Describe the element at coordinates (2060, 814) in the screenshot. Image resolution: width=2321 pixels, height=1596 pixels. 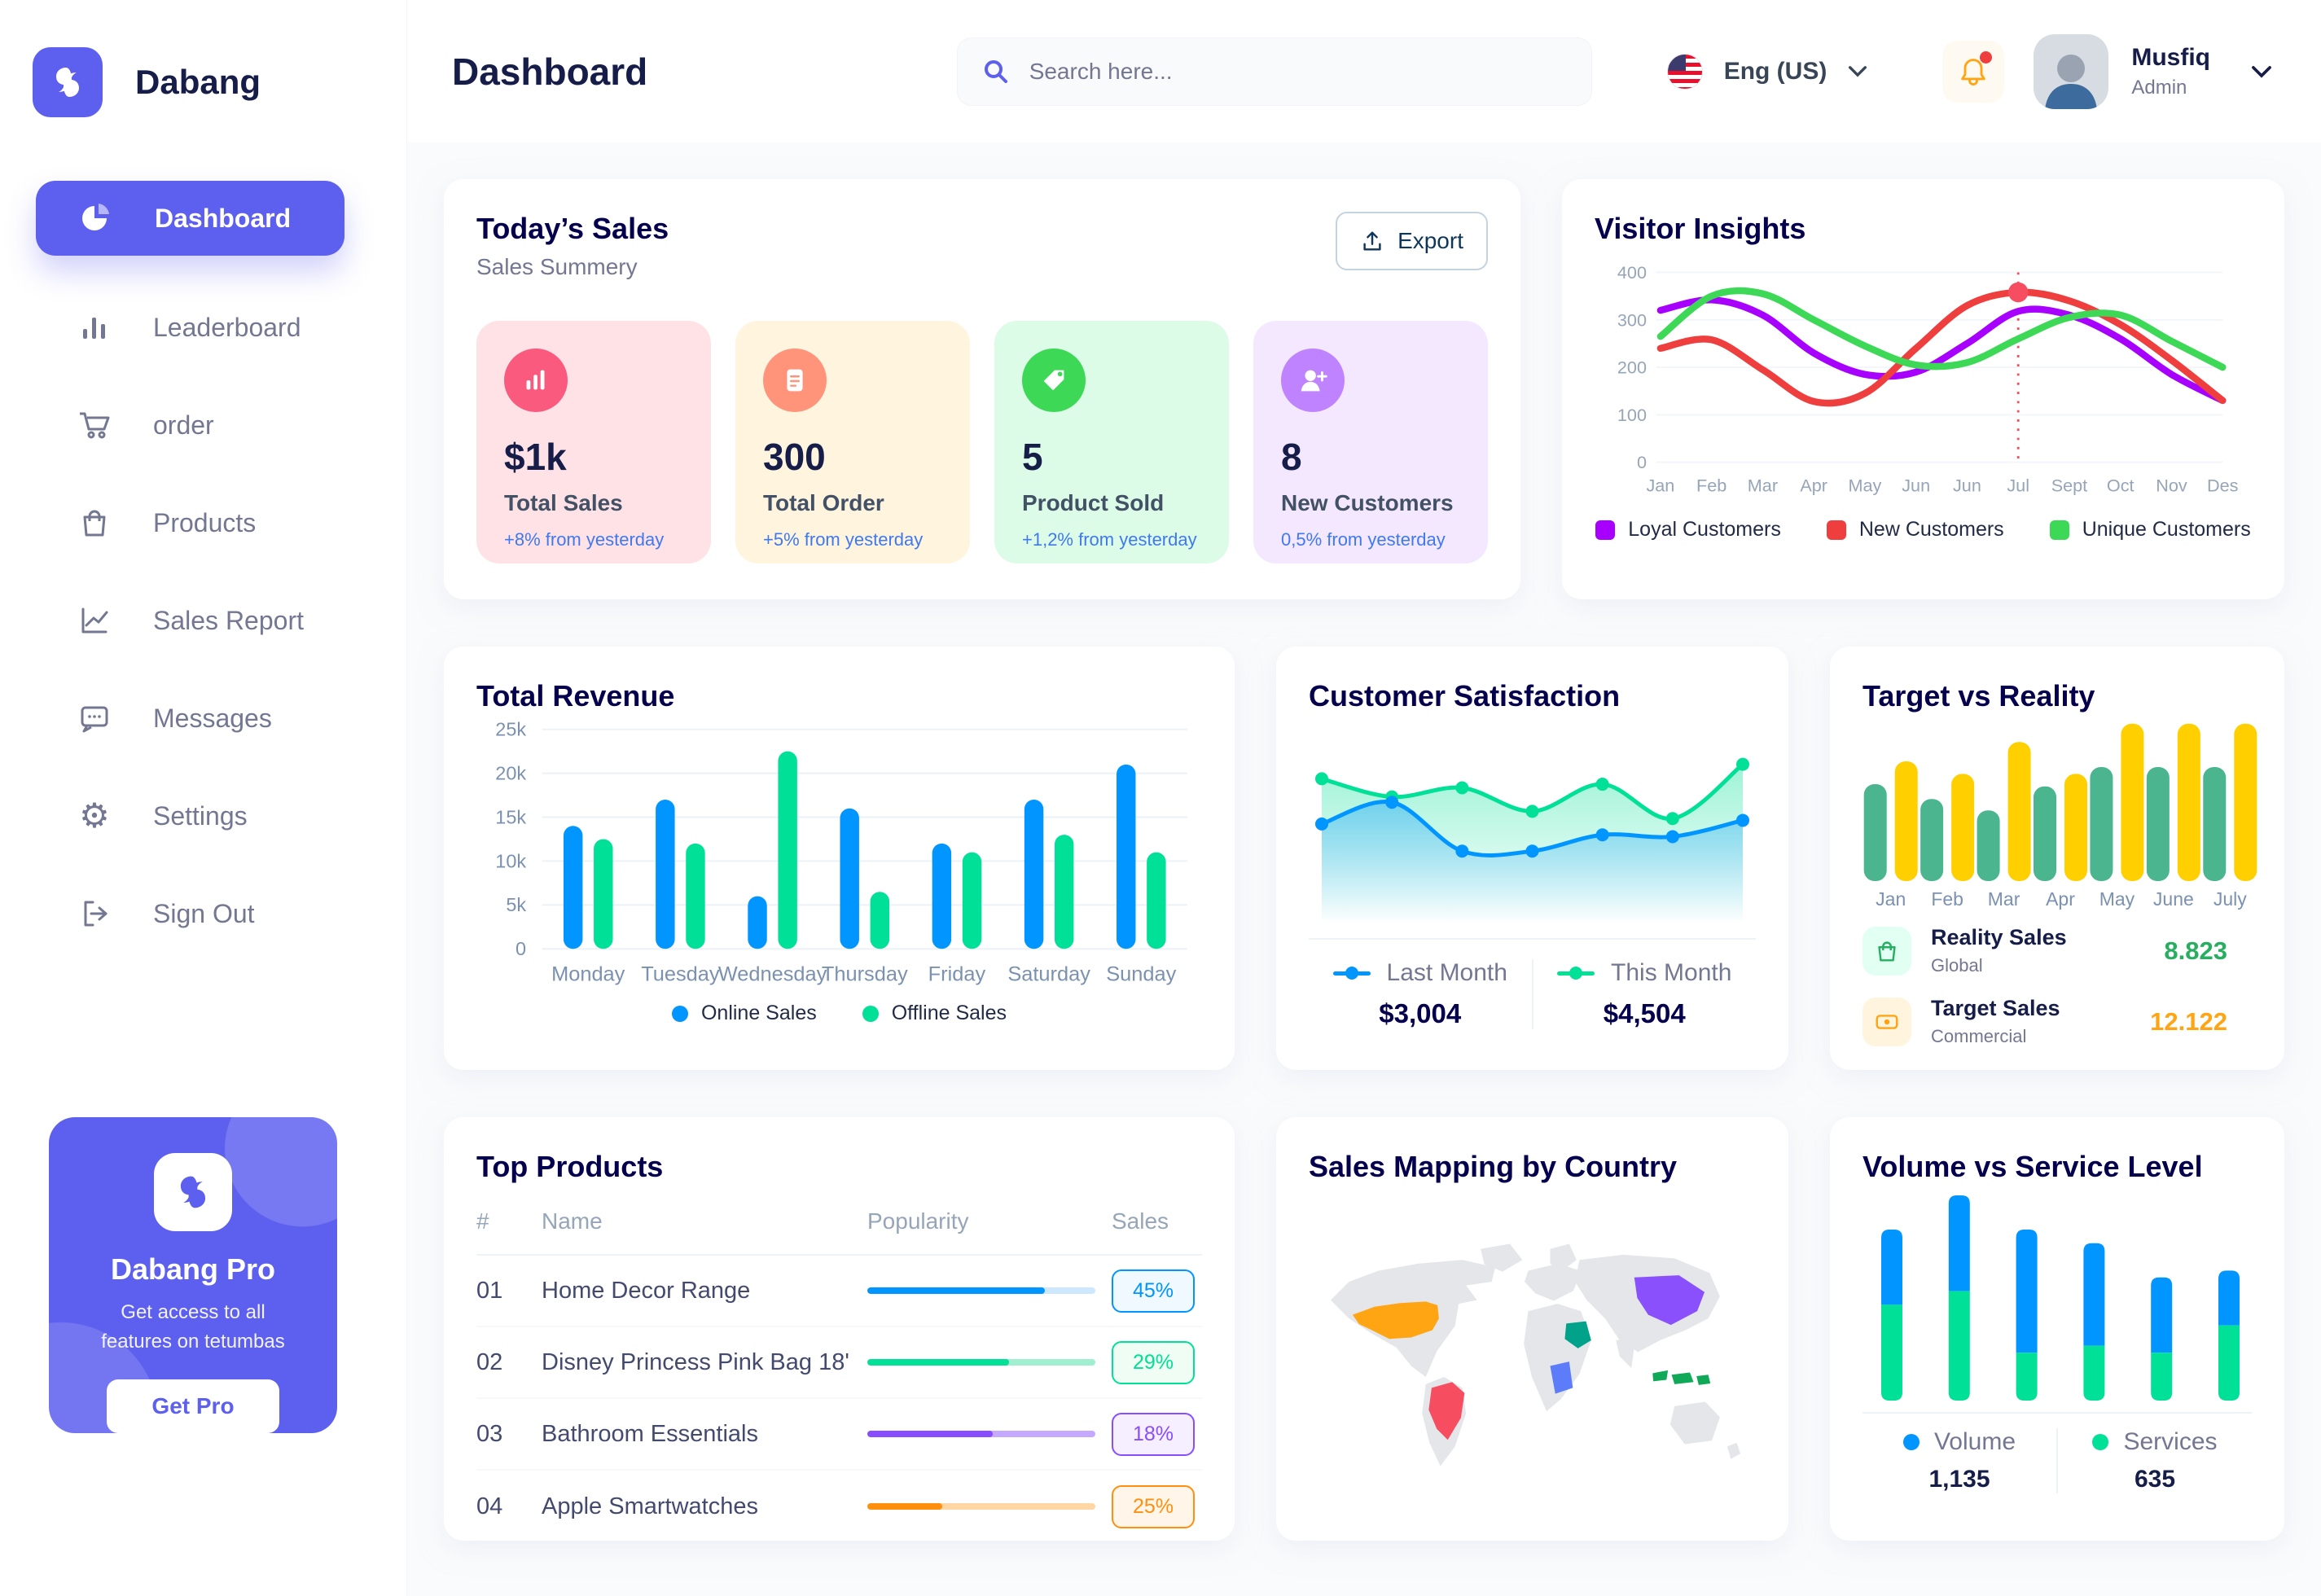
I see `target-vs-reality-chart: Jan Feb Mar Apr May June July` at that location.